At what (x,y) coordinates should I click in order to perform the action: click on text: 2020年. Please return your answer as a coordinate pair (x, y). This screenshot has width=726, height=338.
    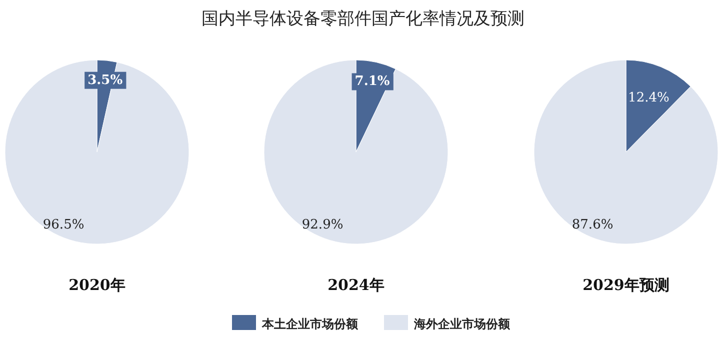
    Looking at the image, I should click on (97, 285).